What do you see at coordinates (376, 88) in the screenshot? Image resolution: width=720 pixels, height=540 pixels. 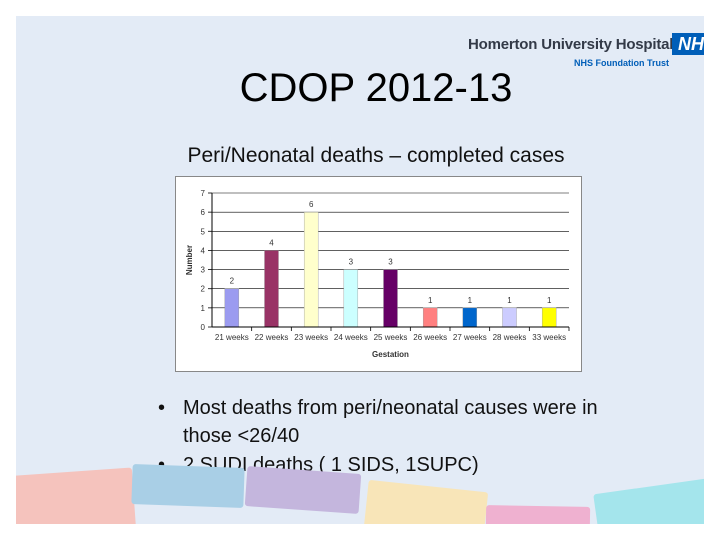 I see `slide-title: CDOP 2012-13` at bounding box center [376, 88].